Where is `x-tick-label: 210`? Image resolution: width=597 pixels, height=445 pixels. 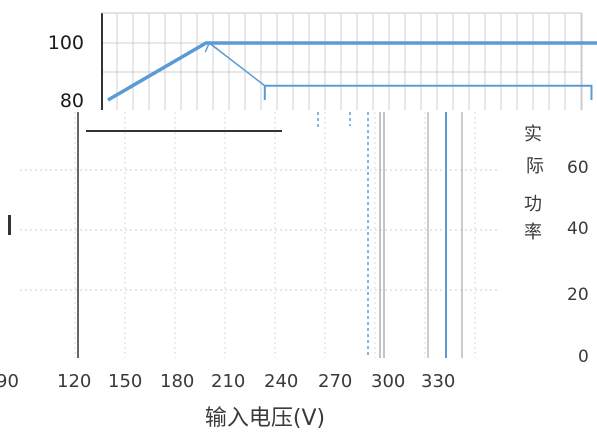 x-tick-label: 210 is located at coordinates (228, 381).